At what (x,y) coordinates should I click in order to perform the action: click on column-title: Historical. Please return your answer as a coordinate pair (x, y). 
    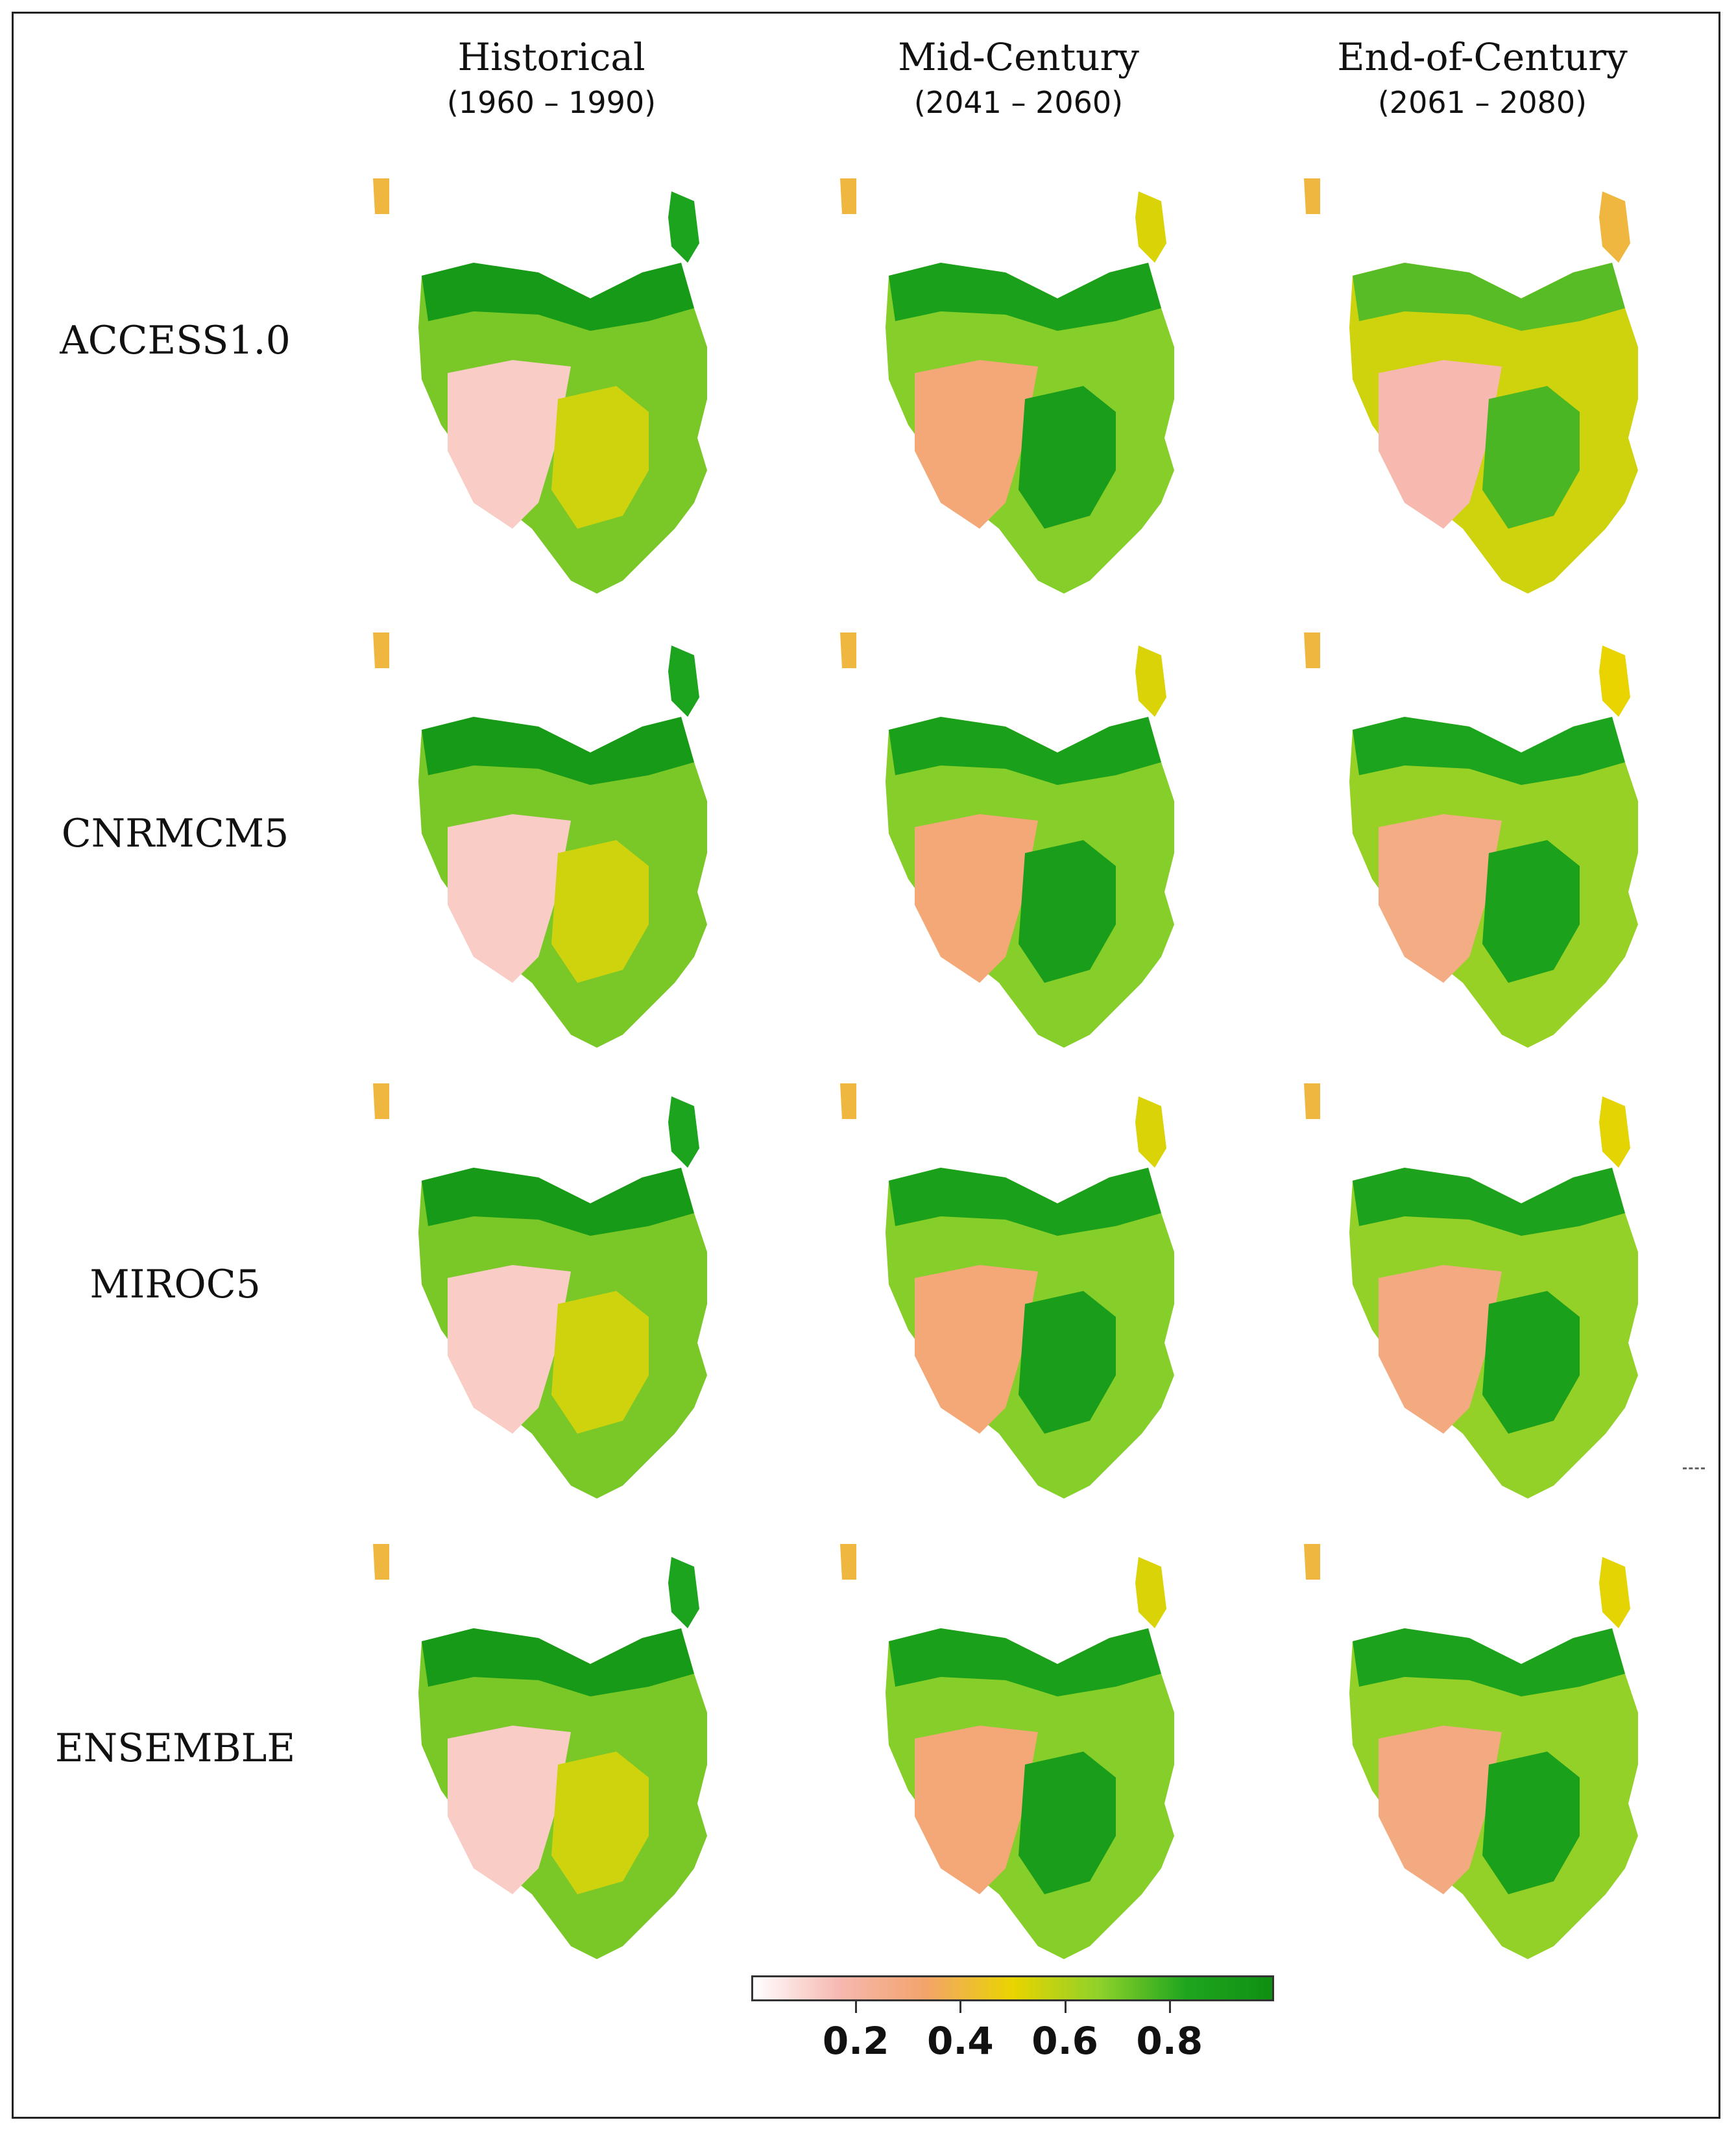
    Looking at the image, I should click on (551, 57).